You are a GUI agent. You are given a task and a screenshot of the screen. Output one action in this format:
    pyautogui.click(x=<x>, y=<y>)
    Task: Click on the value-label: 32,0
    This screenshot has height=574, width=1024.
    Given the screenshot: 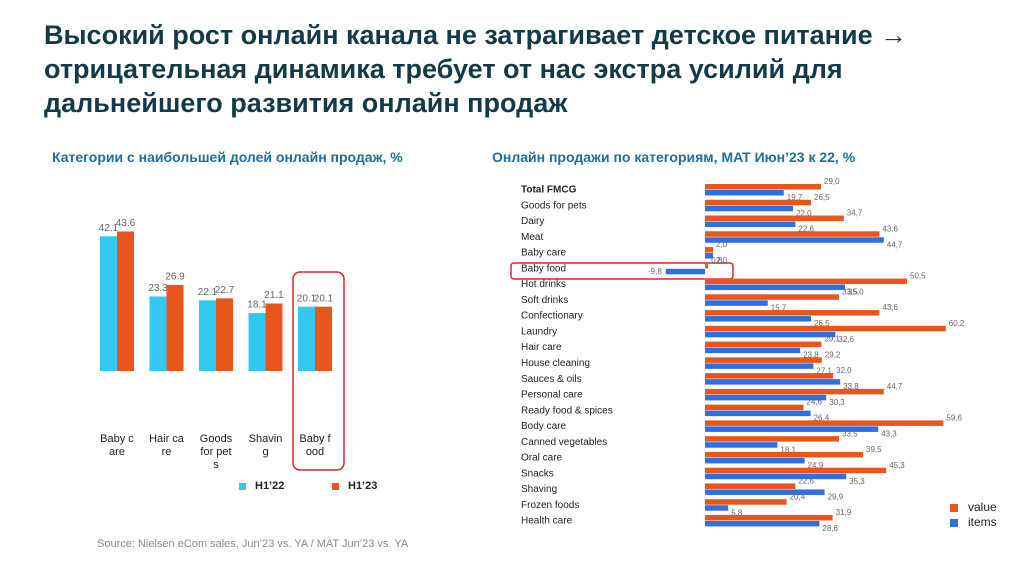 What is the action you would take?
    pyautogui.click(x=844, y=370)
    